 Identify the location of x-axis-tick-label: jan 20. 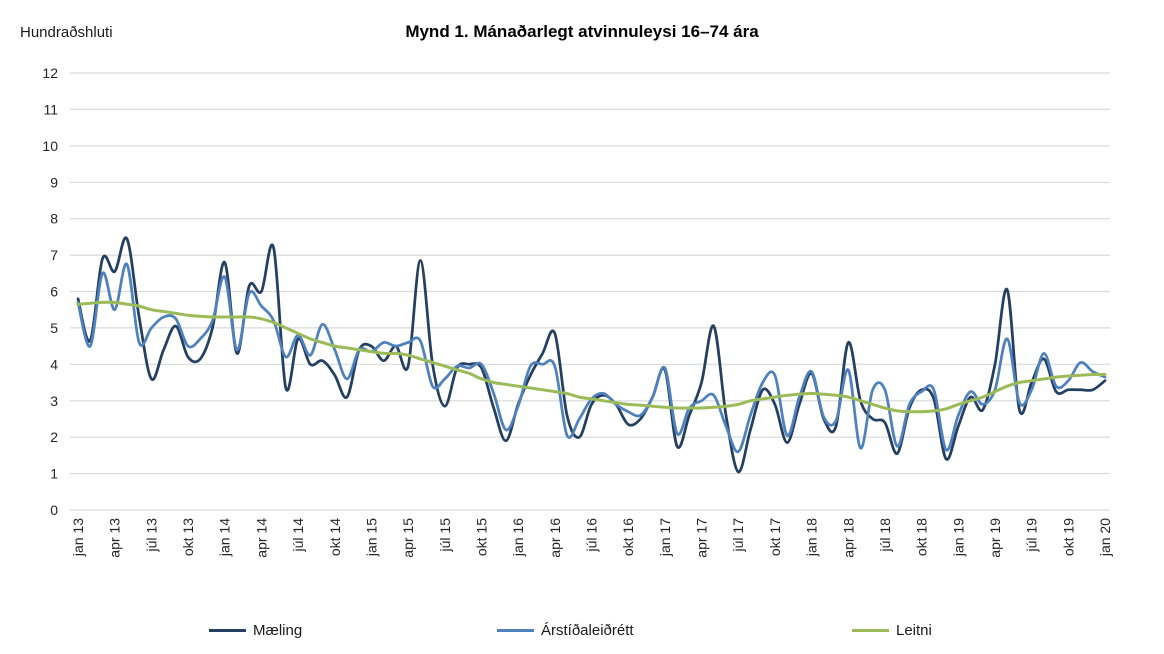
(1105, 537).